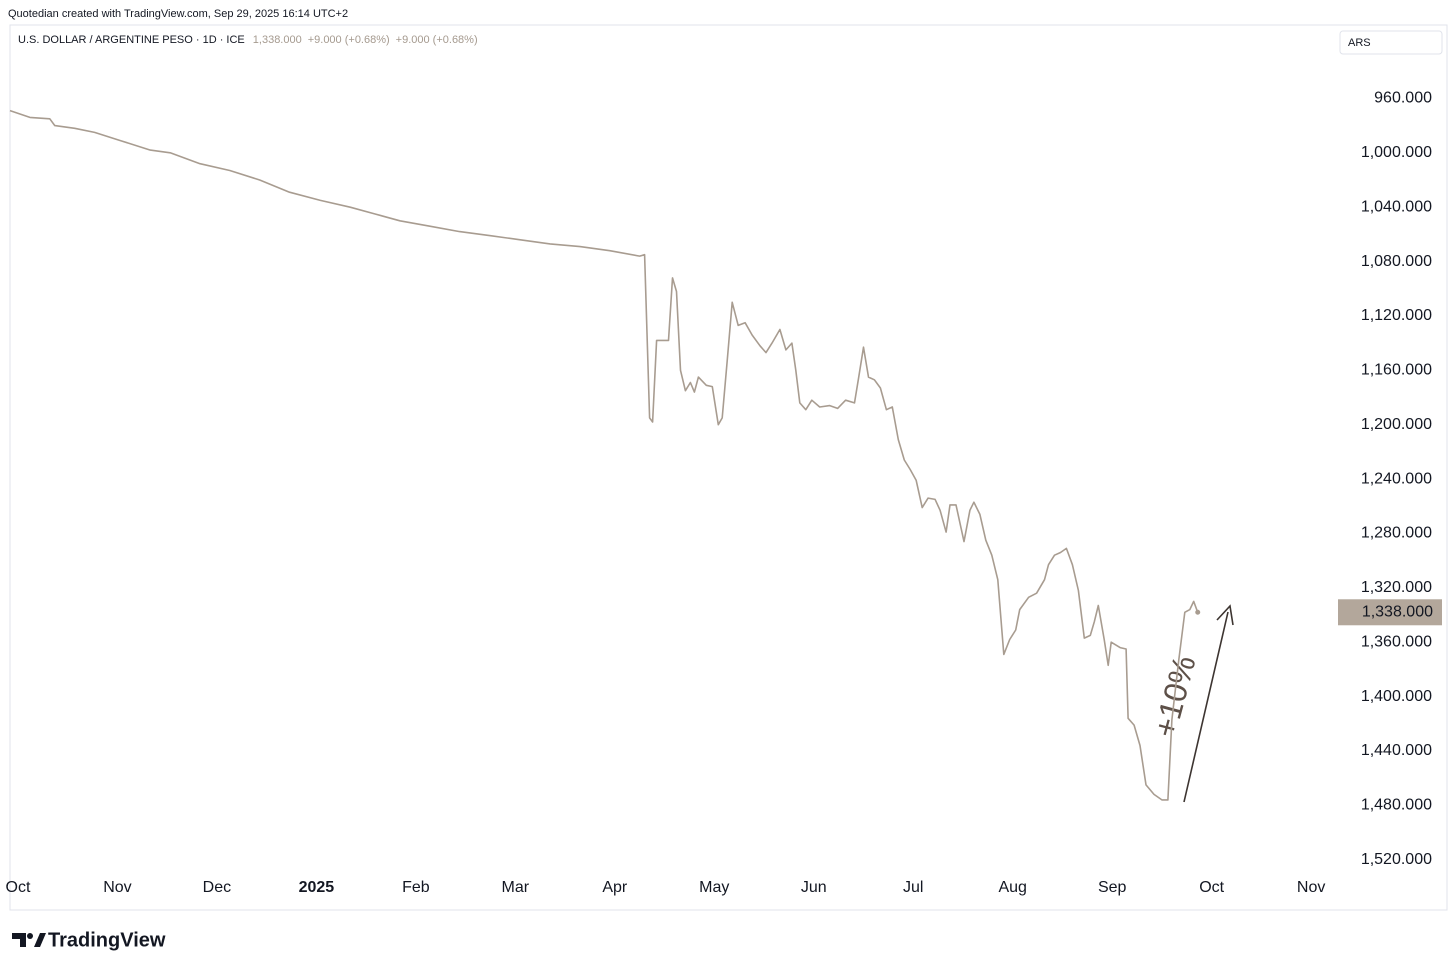 The width and height of the screenshot is (1456, 969). Describe the element at coordinates (131, 40) in the screenshot. I see `legend-symbol: U.S. DOLLAR / ARGENTINE PESO · 1D · ICE` at that location.